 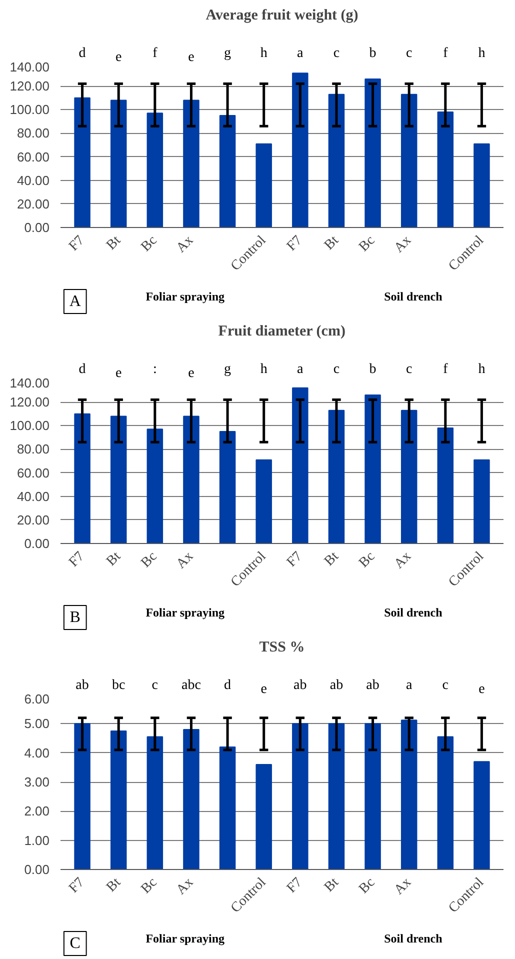 What do you see at coordinates (30, 402) in the screenshot?
I see `y-tick-label: 120.00` at bounding box center [30, 402].